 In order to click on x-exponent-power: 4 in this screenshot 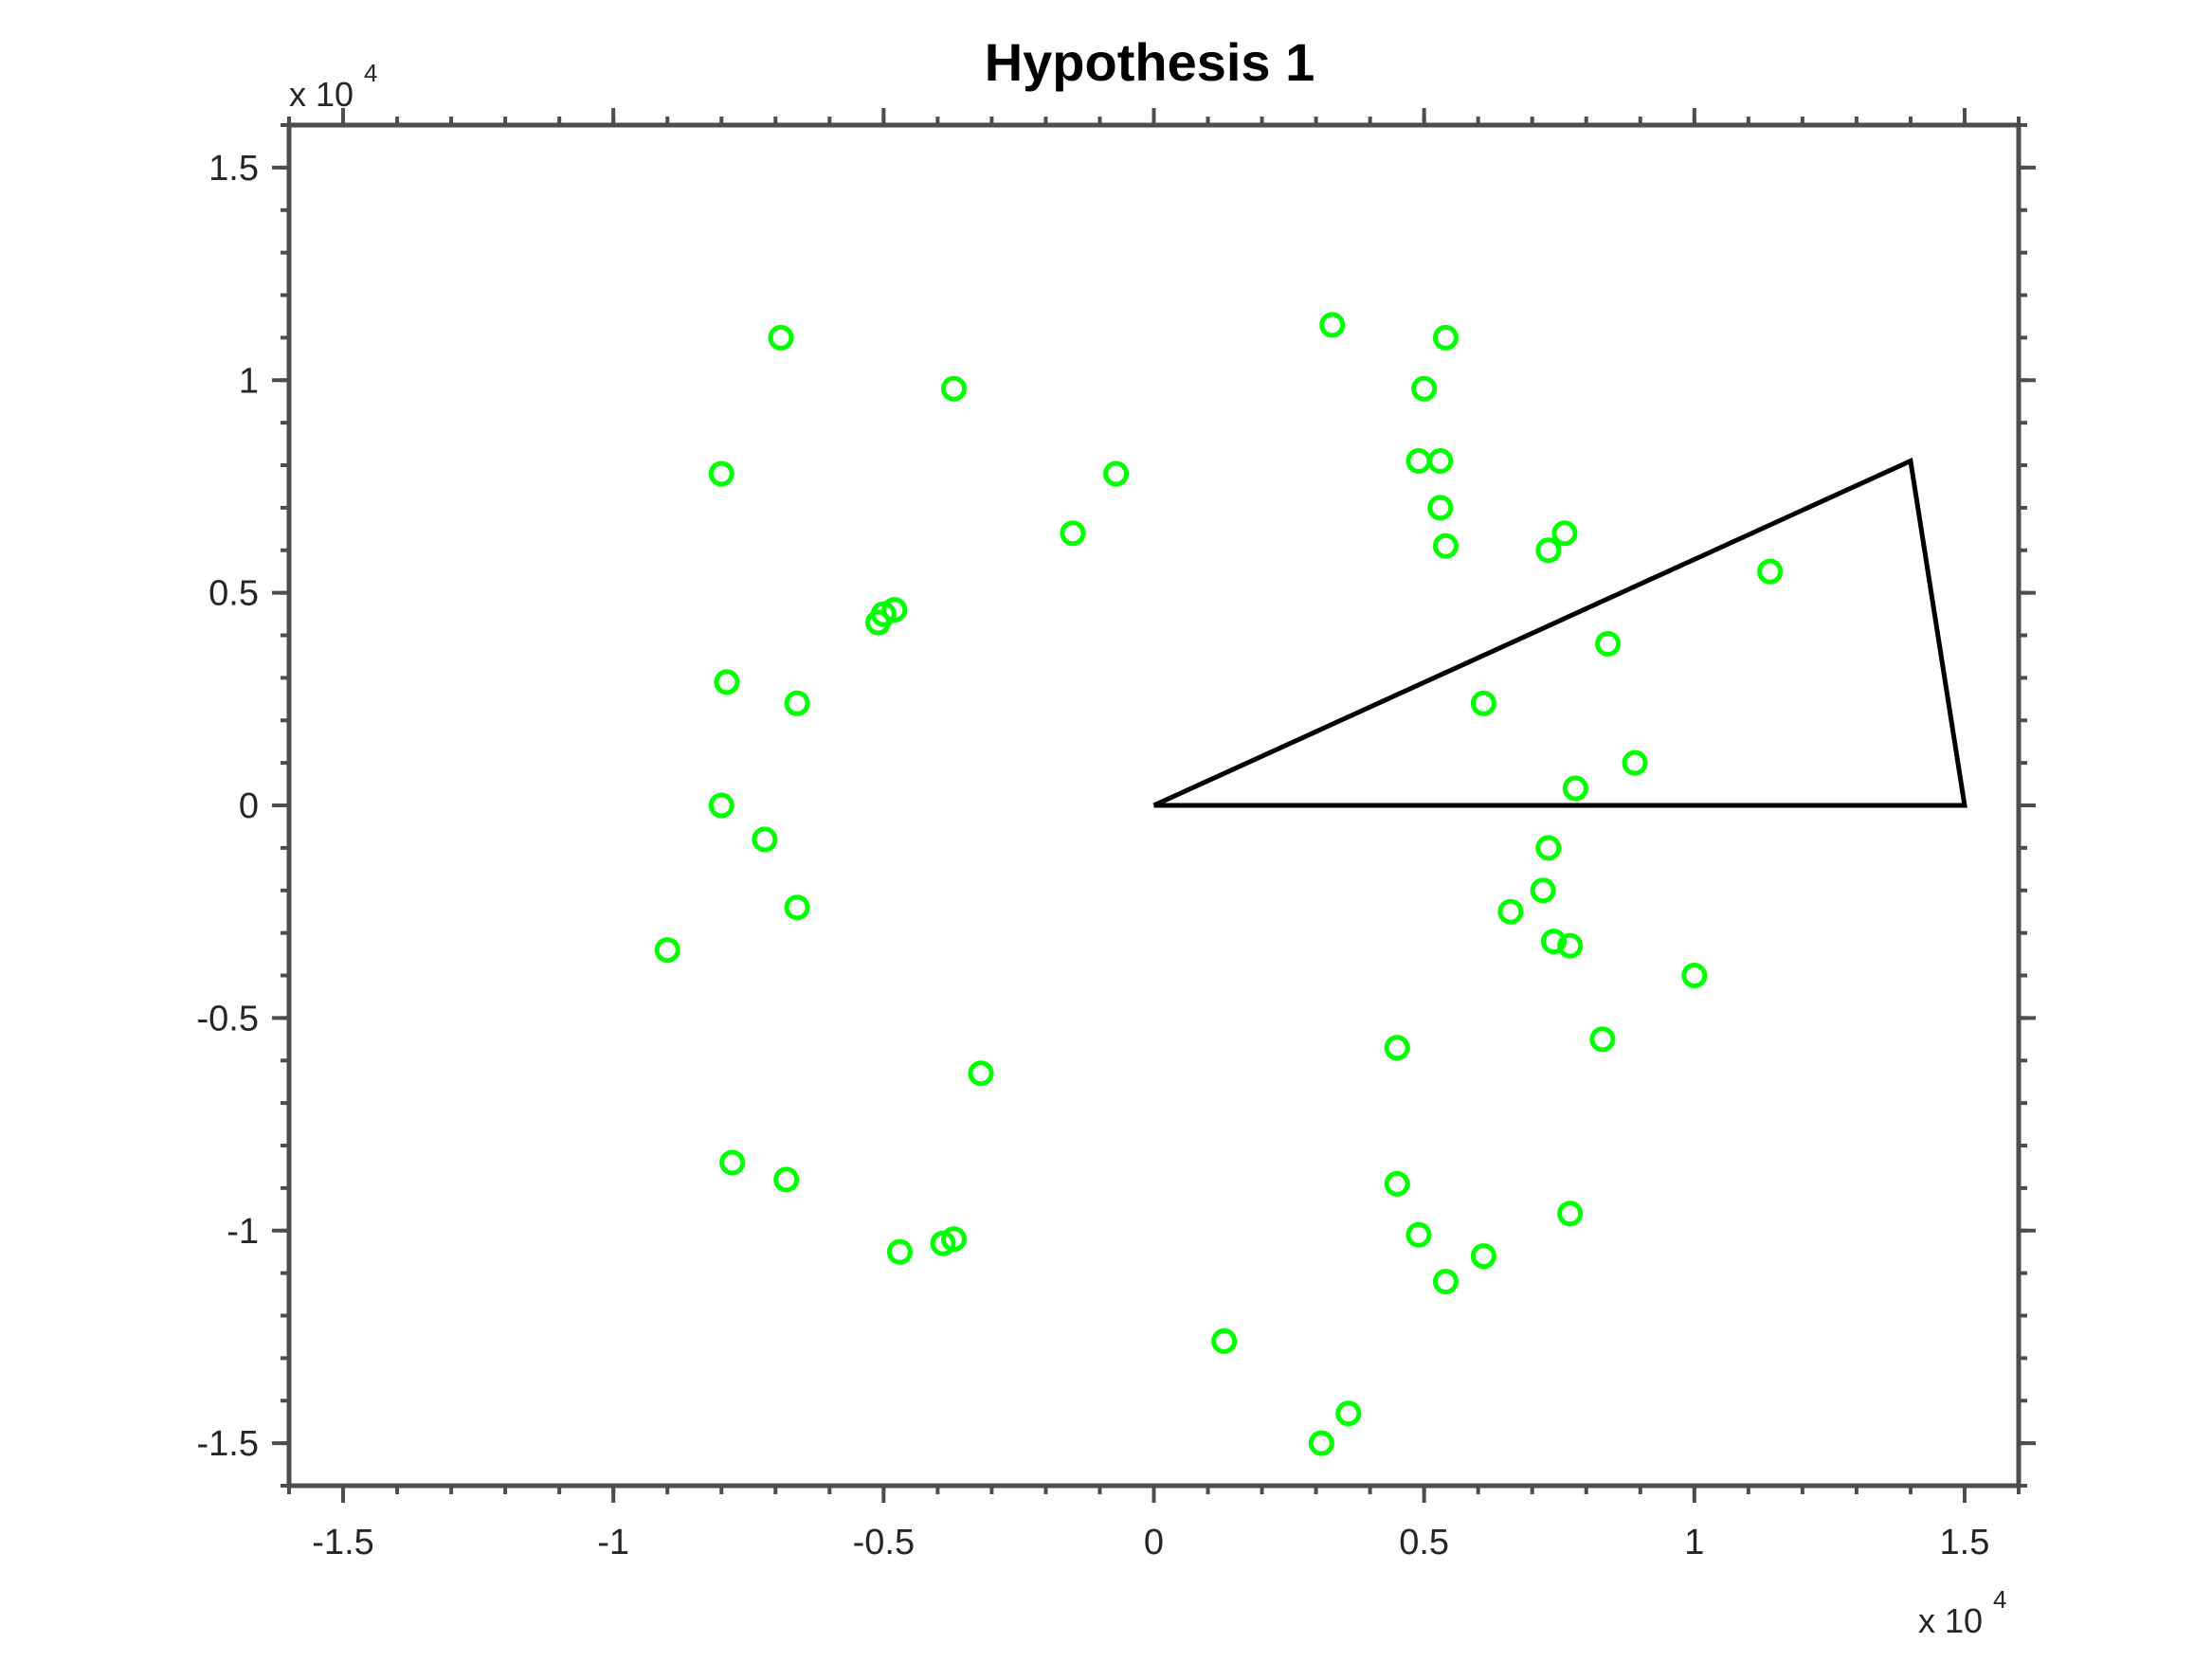, I will do `click(1999, 1599)`.